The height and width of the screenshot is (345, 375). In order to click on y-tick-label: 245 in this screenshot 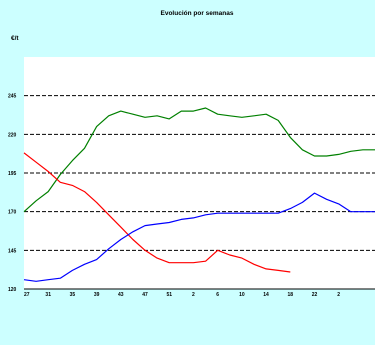, I will do `click(12, 97)`.